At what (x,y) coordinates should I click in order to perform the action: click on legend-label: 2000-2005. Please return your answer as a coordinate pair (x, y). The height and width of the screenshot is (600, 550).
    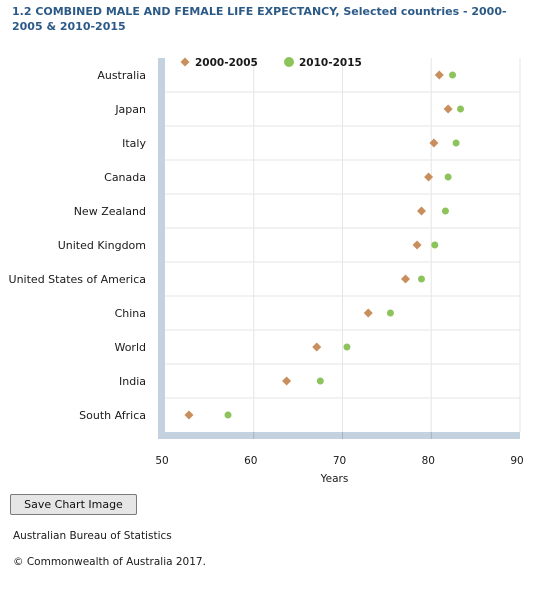
    Looking at the image, I should click on (226, 63).